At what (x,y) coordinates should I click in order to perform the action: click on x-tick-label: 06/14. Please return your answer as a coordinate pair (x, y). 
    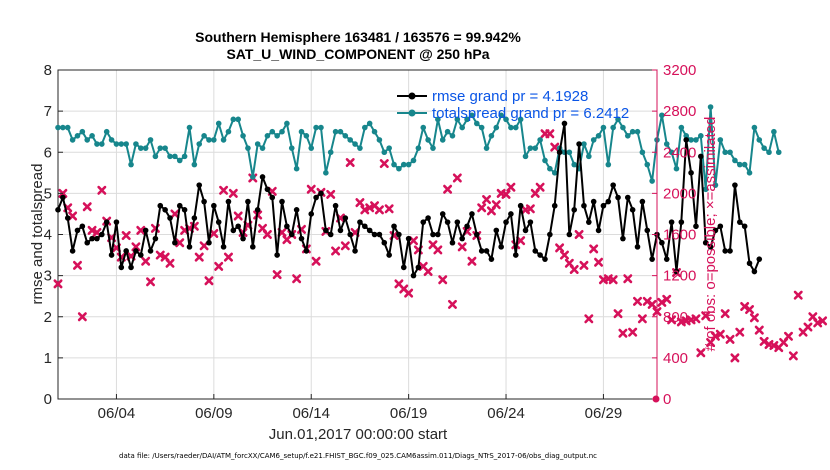
    Looking at the image, I should click on (311, 413).